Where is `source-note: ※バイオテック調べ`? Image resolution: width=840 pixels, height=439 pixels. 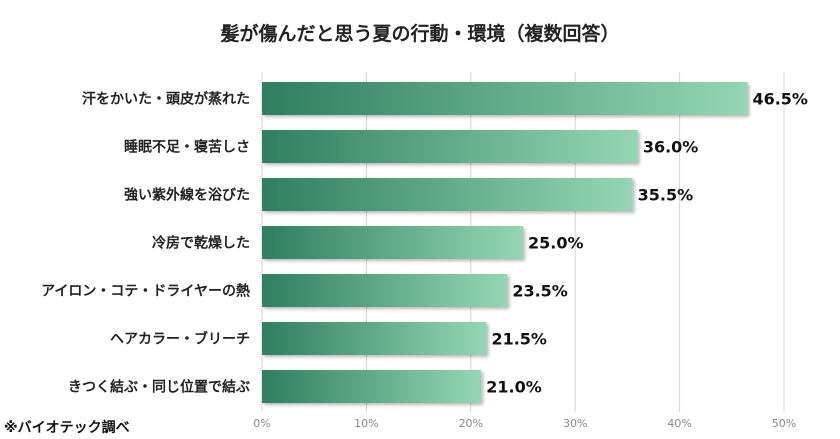
source-note: ※バイオテック調べ is located at coordinates (67, 427).